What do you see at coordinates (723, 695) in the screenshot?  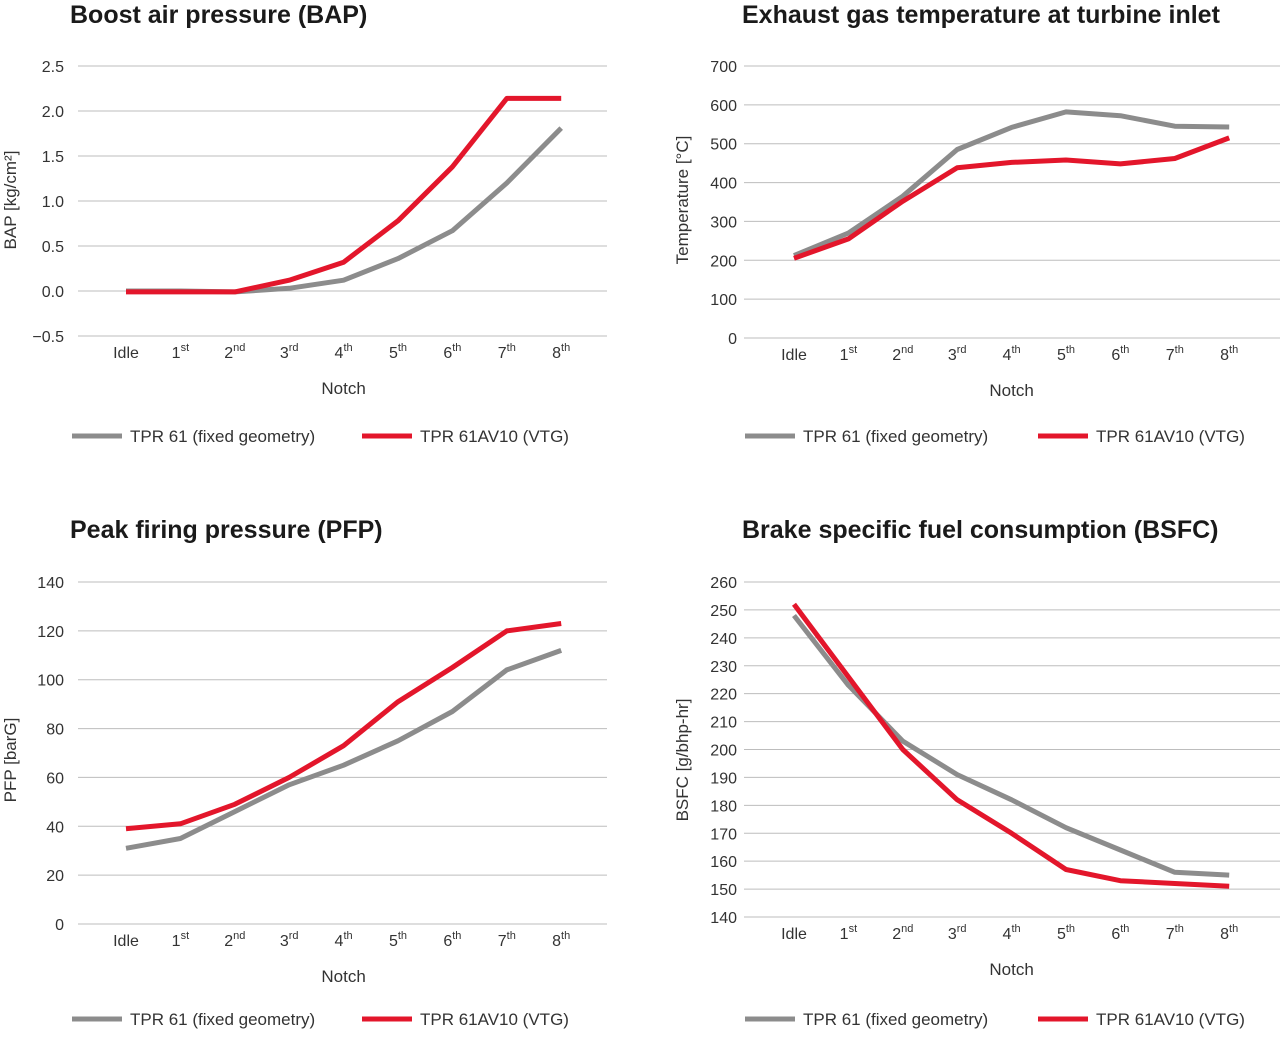 I see `y-tick-label: 220` at bounding box center [723, 695].